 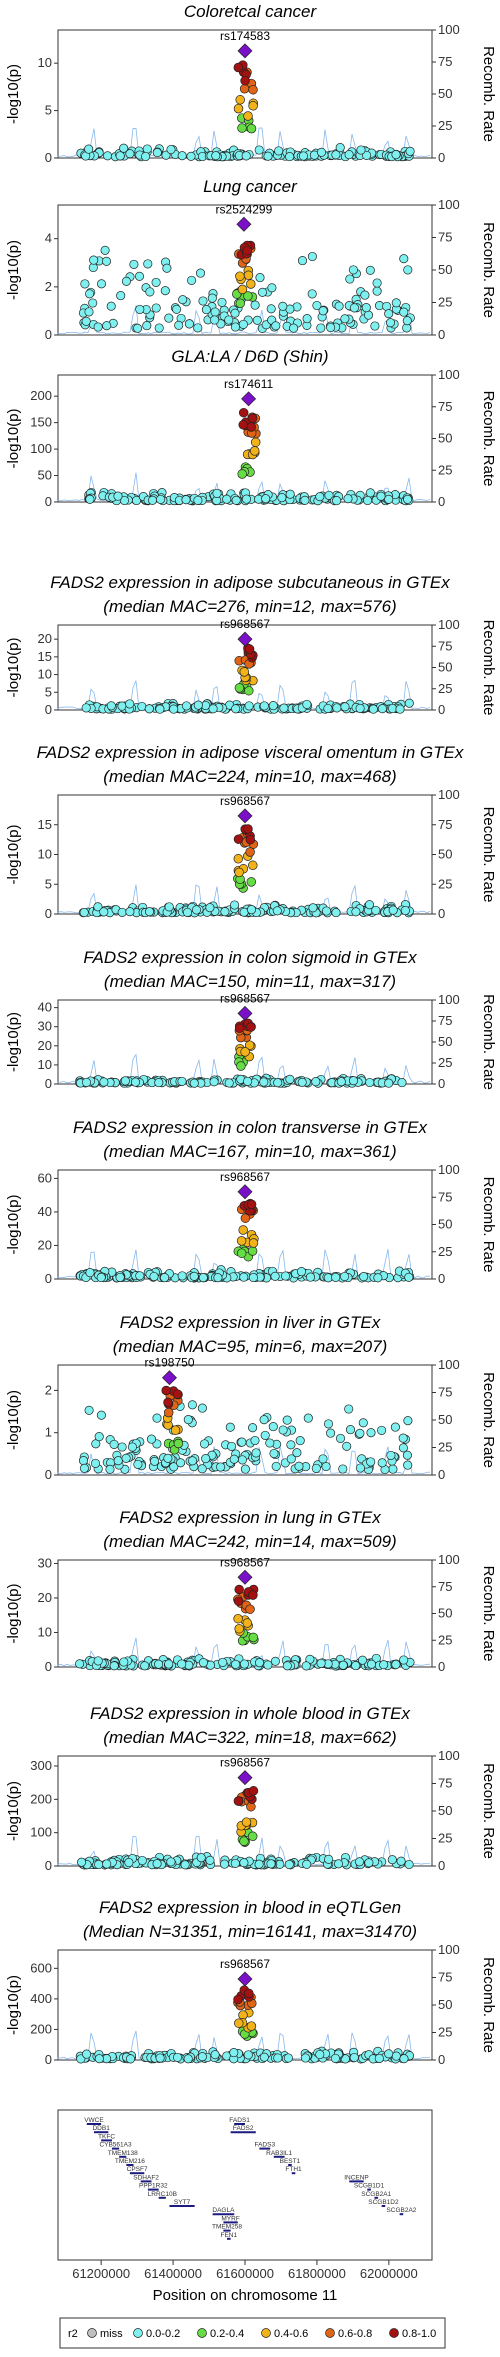 I want to click on panel-subtitle: (median MAC=150, min=11, max=317), so click(x=250, y=981).